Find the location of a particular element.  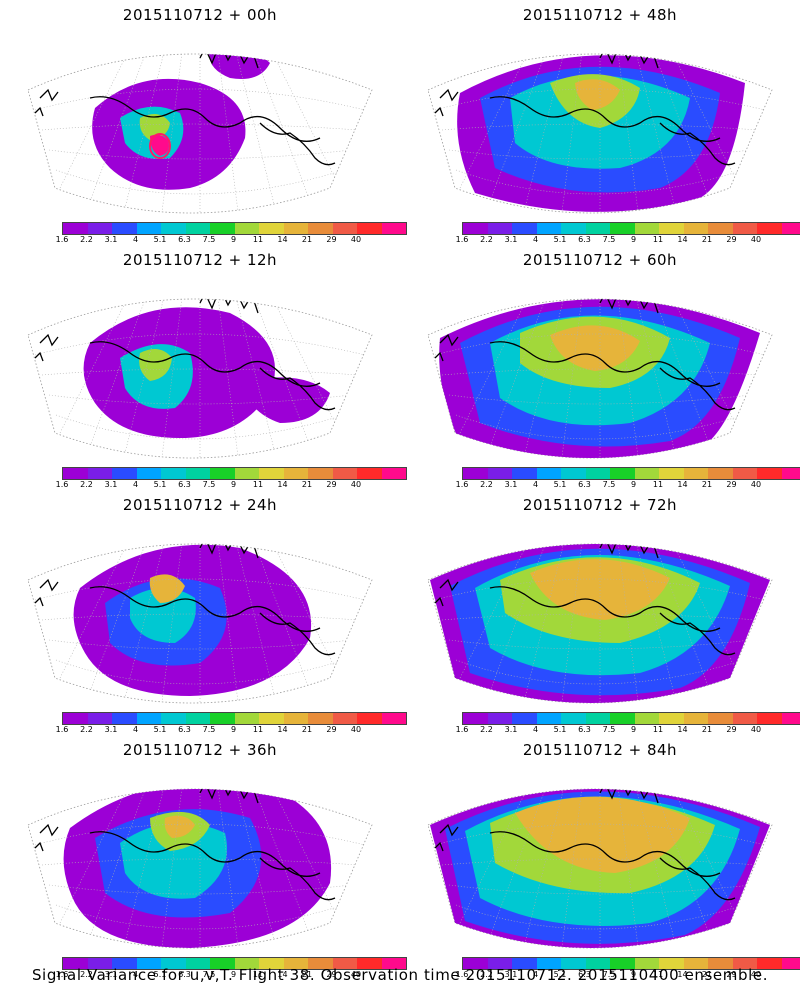

colorbar-label: 40 is located at coordinates (356, 239).